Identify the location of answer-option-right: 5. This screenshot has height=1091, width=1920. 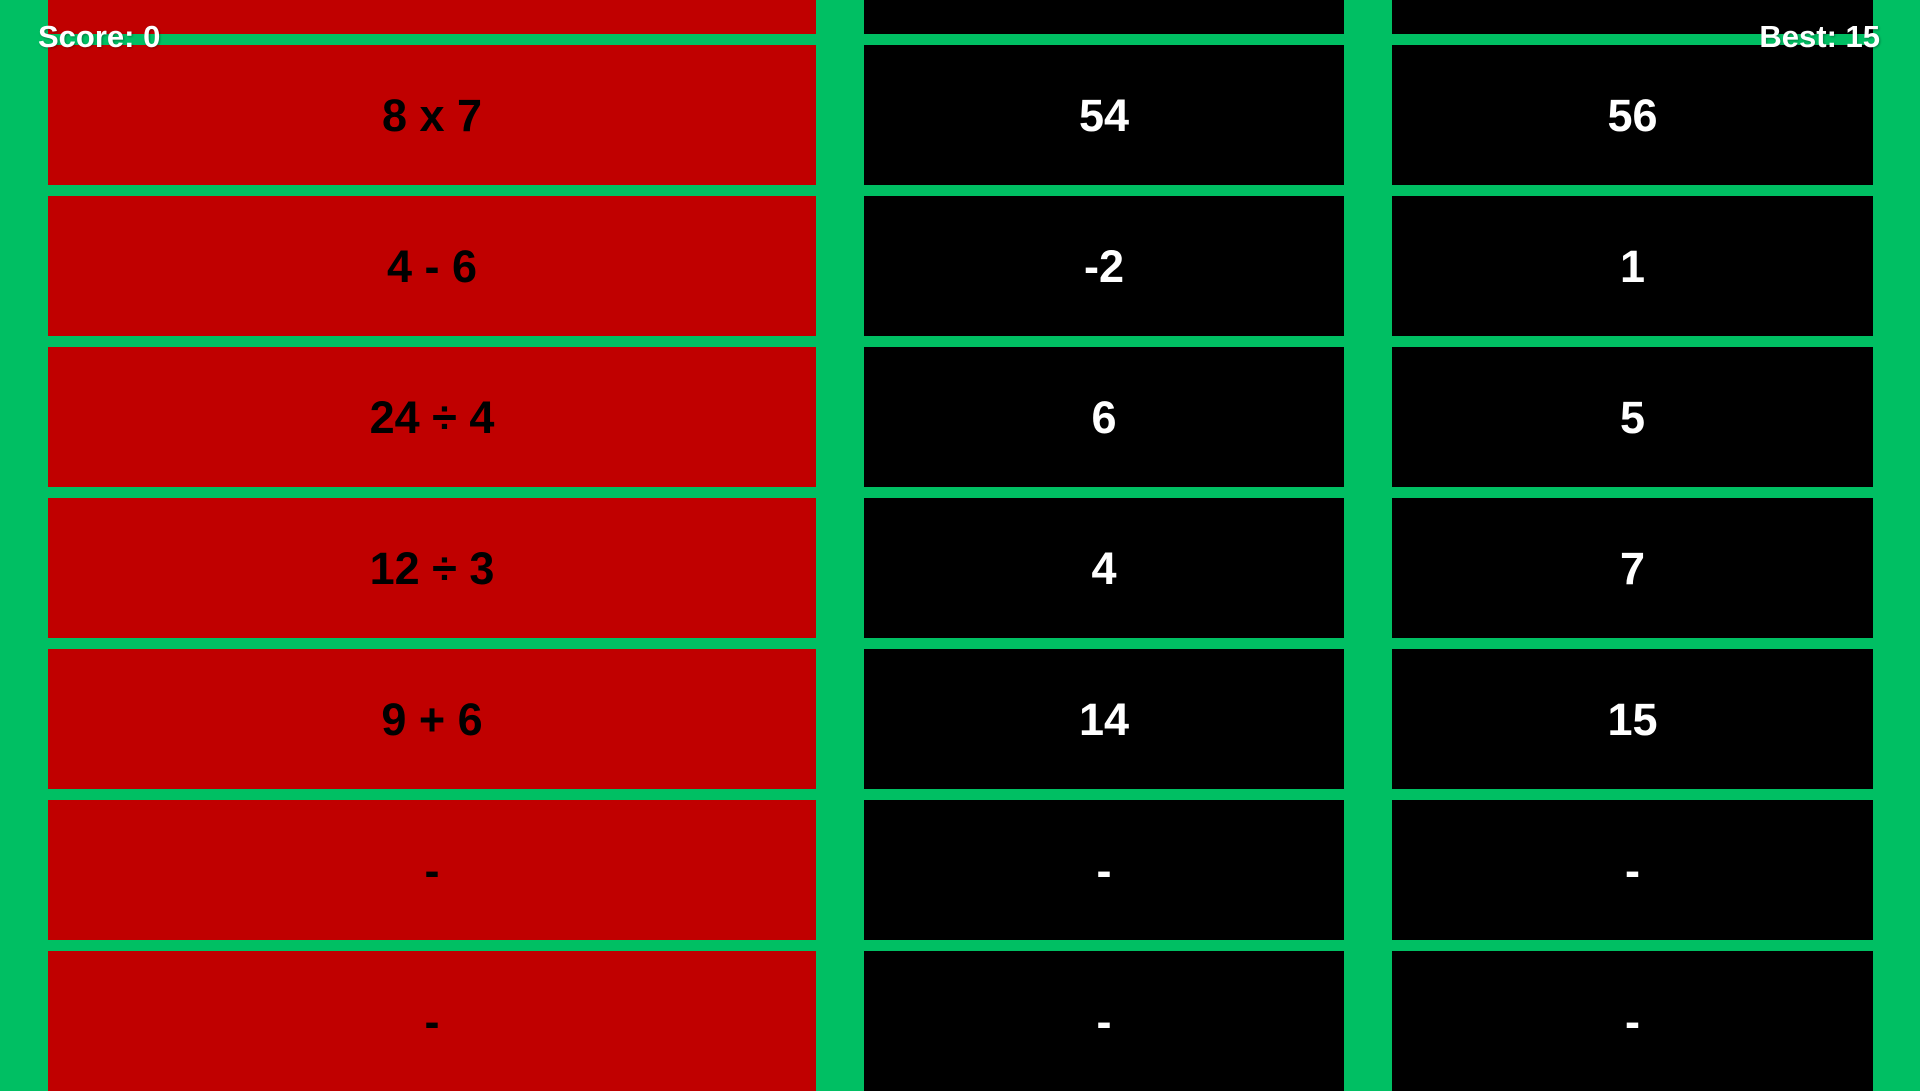
(1632, 417).